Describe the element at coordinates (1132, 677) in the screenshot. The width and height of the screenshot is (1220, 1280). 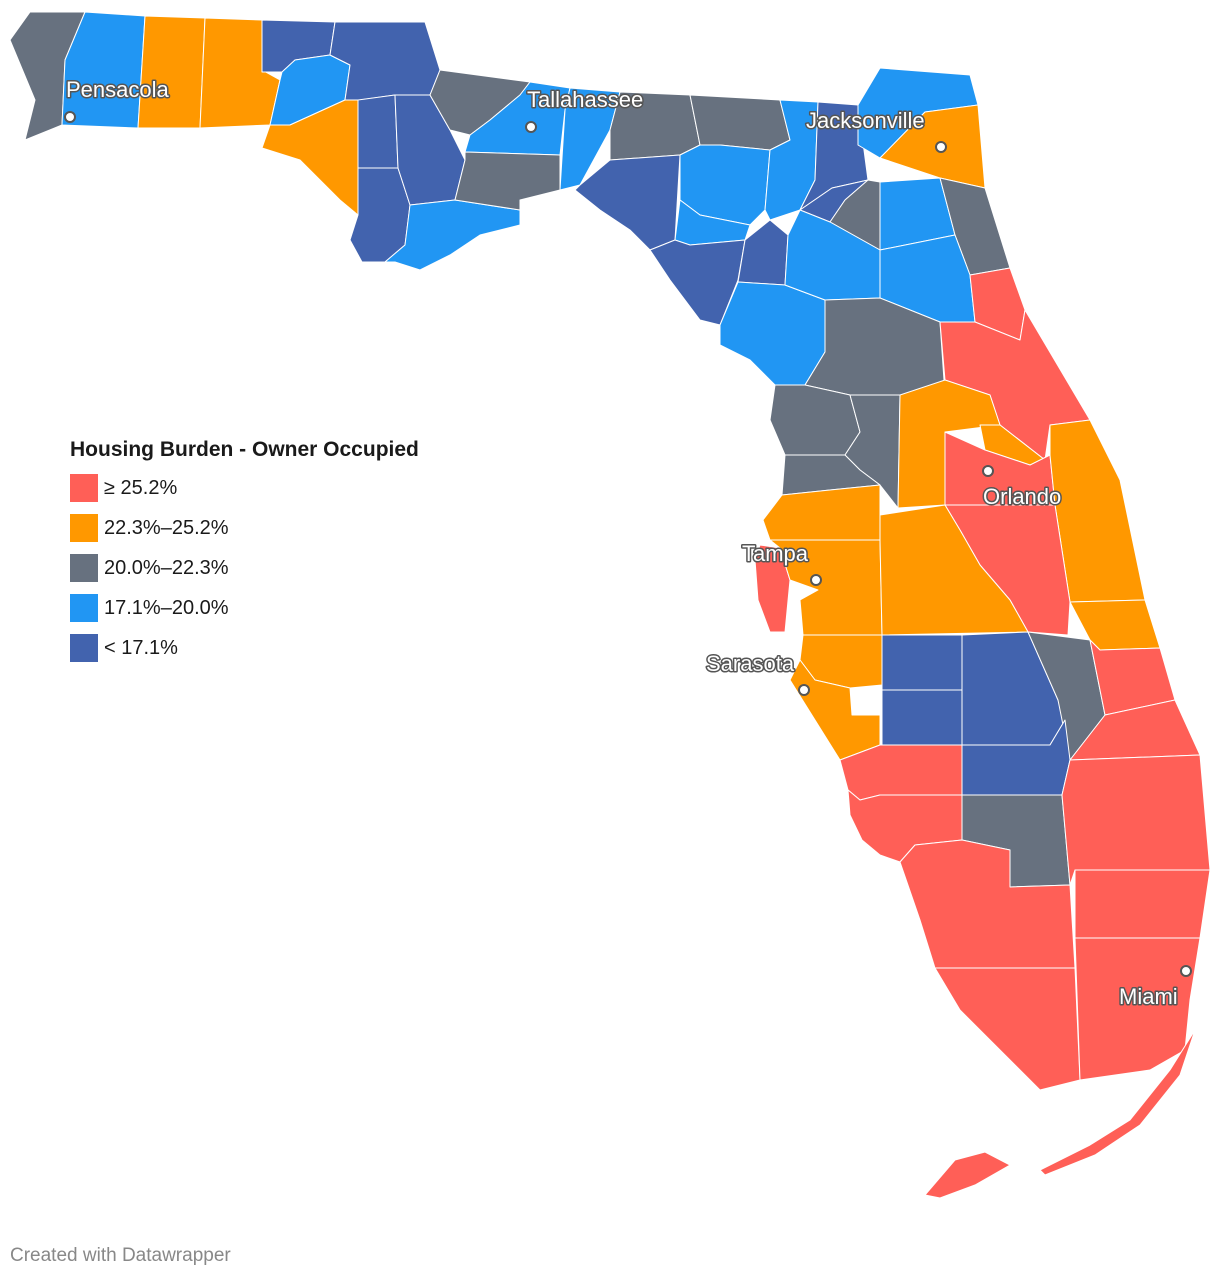
I see `county-st-lucie` at that location.